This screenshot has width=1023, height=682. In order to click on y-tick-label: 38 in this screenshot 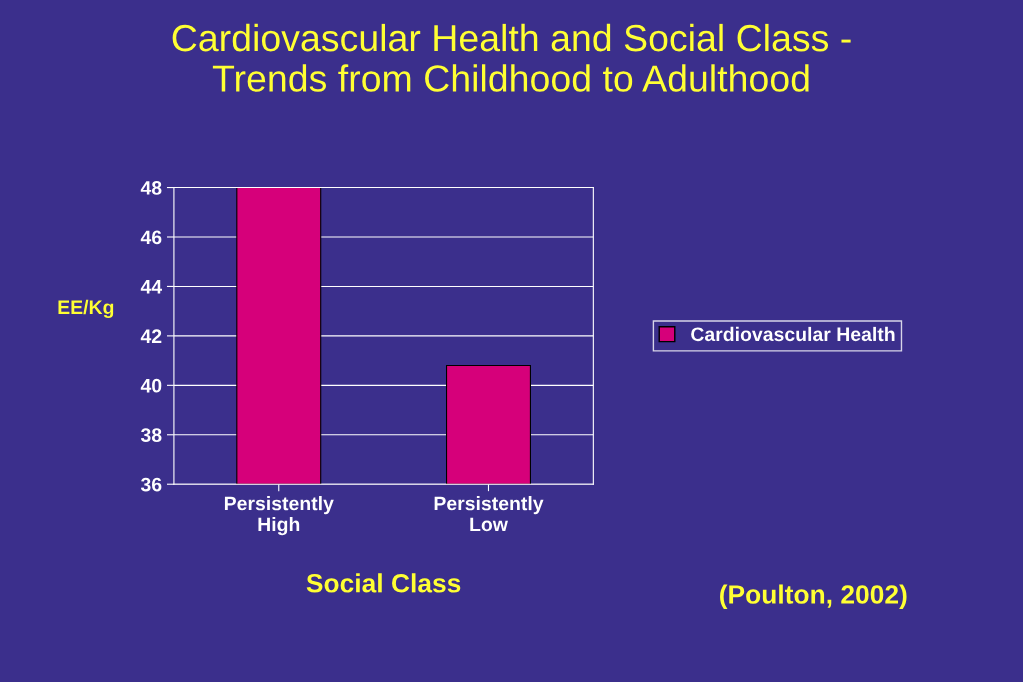, I will do `click(151, 435)`.